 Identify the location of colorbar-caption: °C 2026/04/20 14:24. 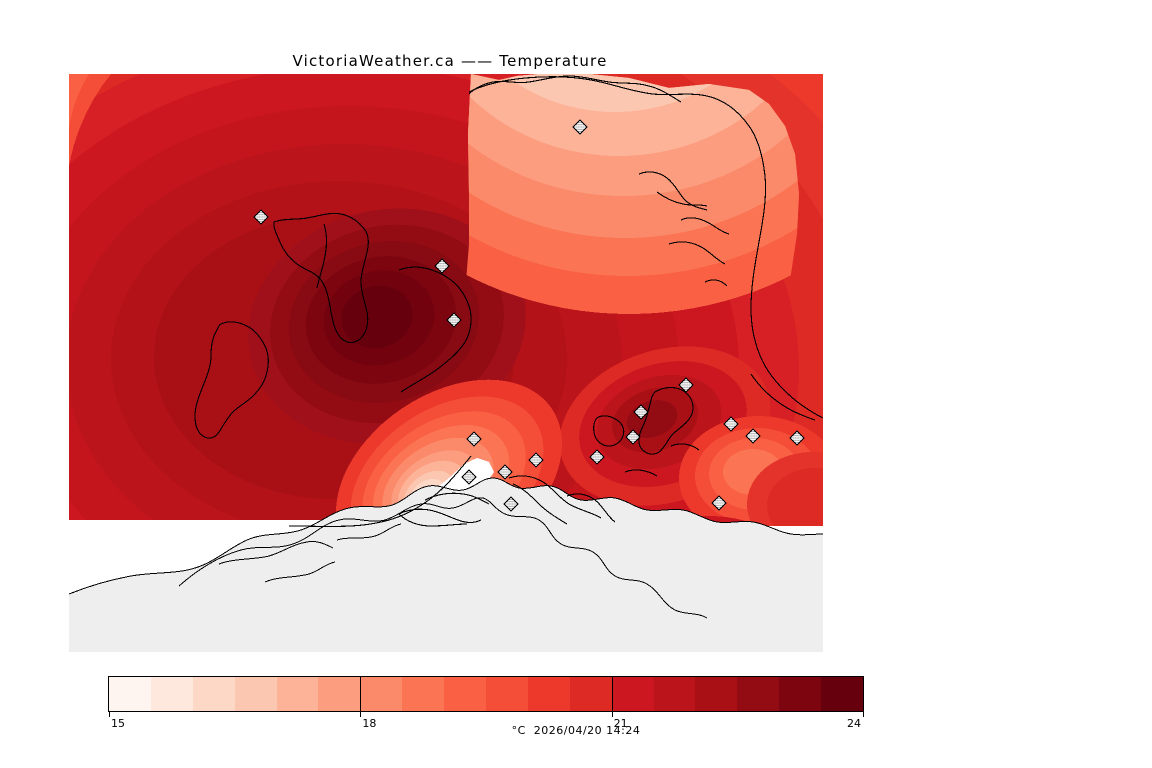
(576, 730).